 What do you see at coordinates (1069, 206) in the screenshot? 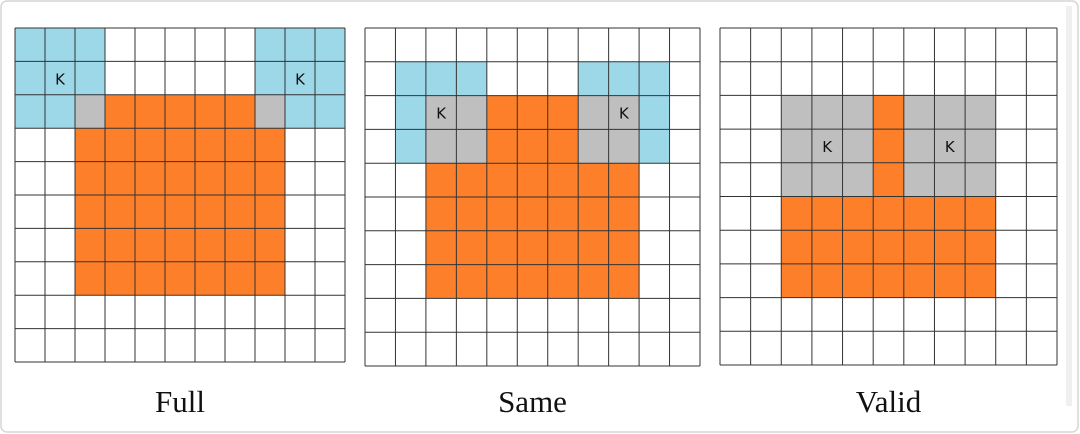
I see `edge-shade` at bounding box center [1069, 206].